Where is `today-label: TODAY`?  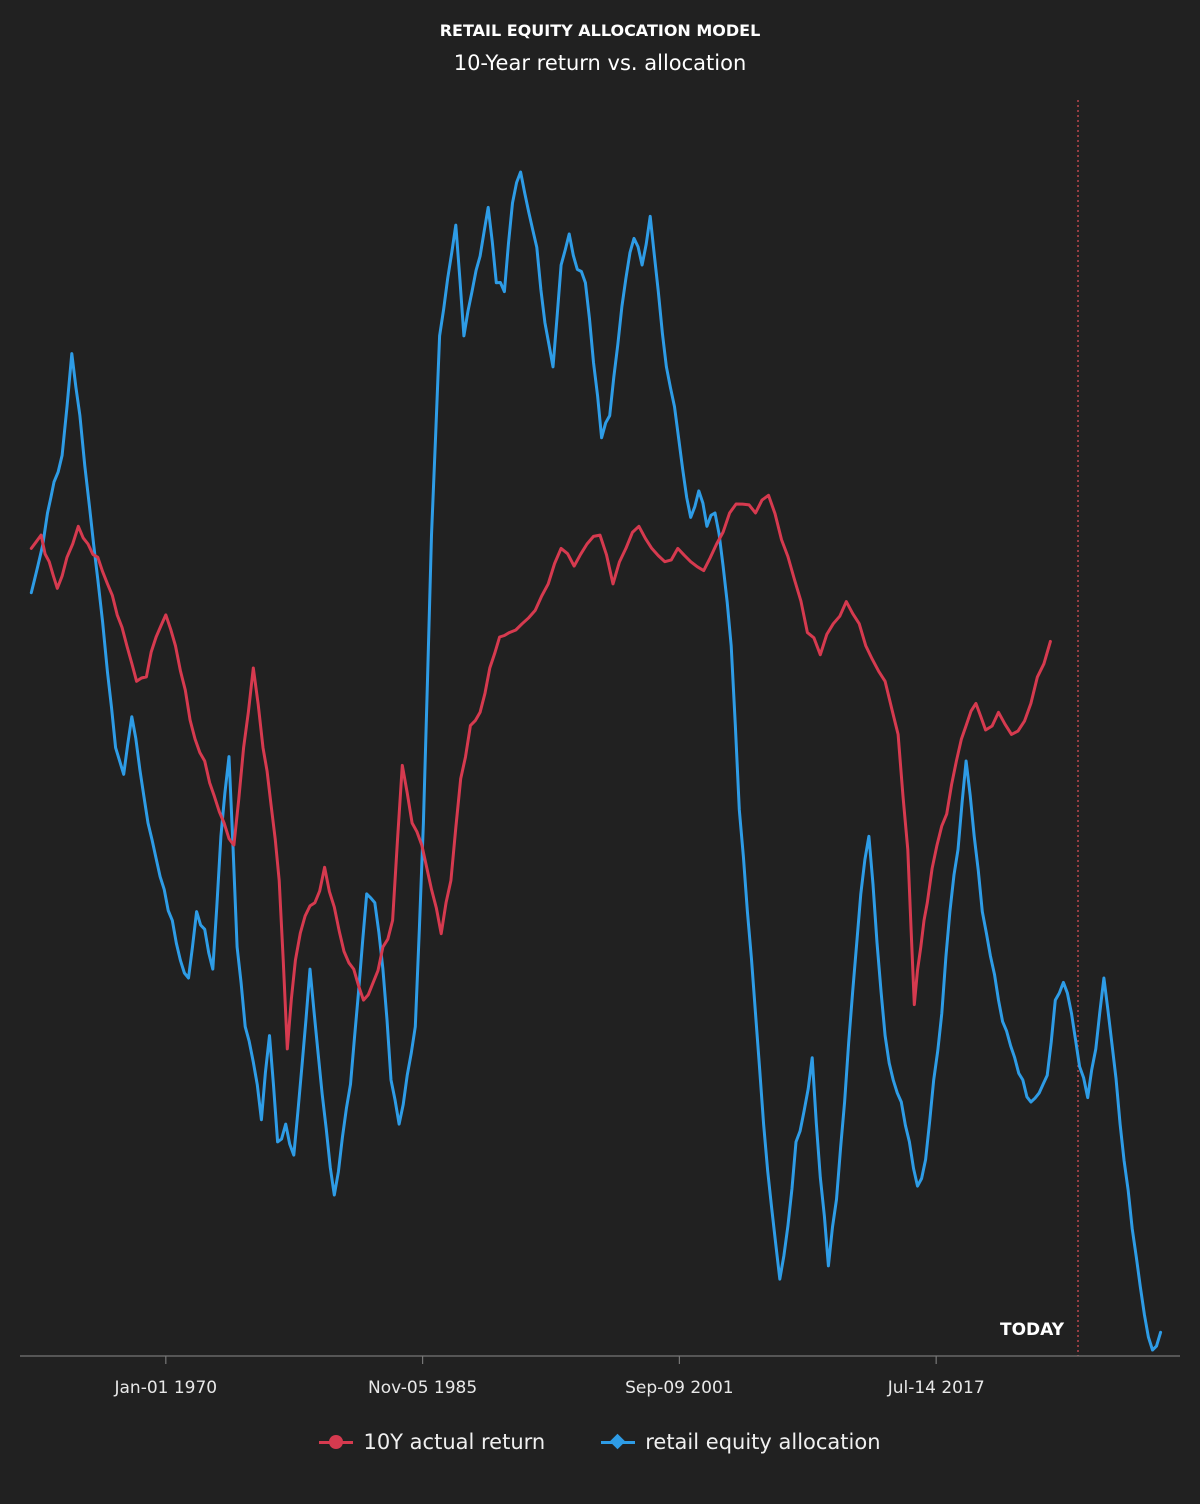 today-label: TODAY is located at coordinates (1032, 1330).